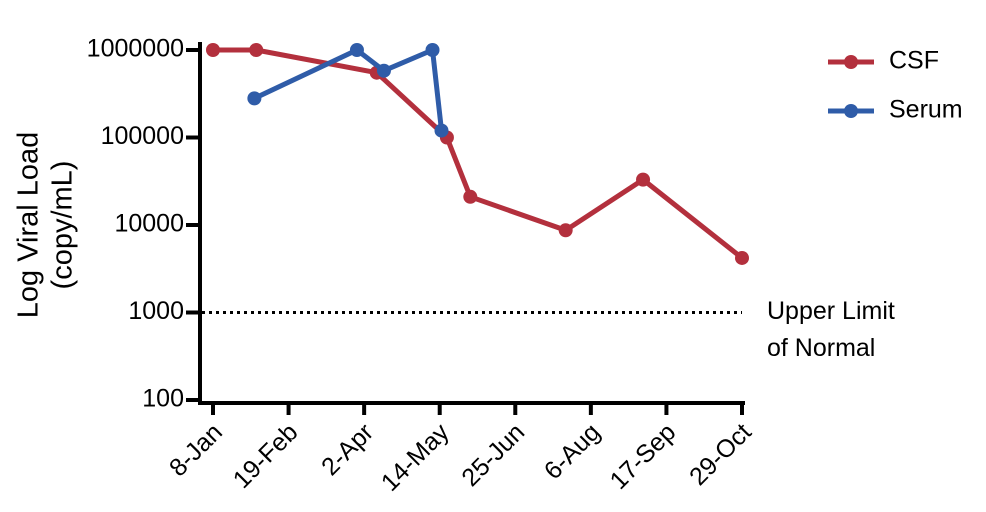 This screenshot has width=986, height=512. Describe the element at coordinates (63, 225) in the screenshot. I see `y-axis-label: (copy/mL)` at that location.